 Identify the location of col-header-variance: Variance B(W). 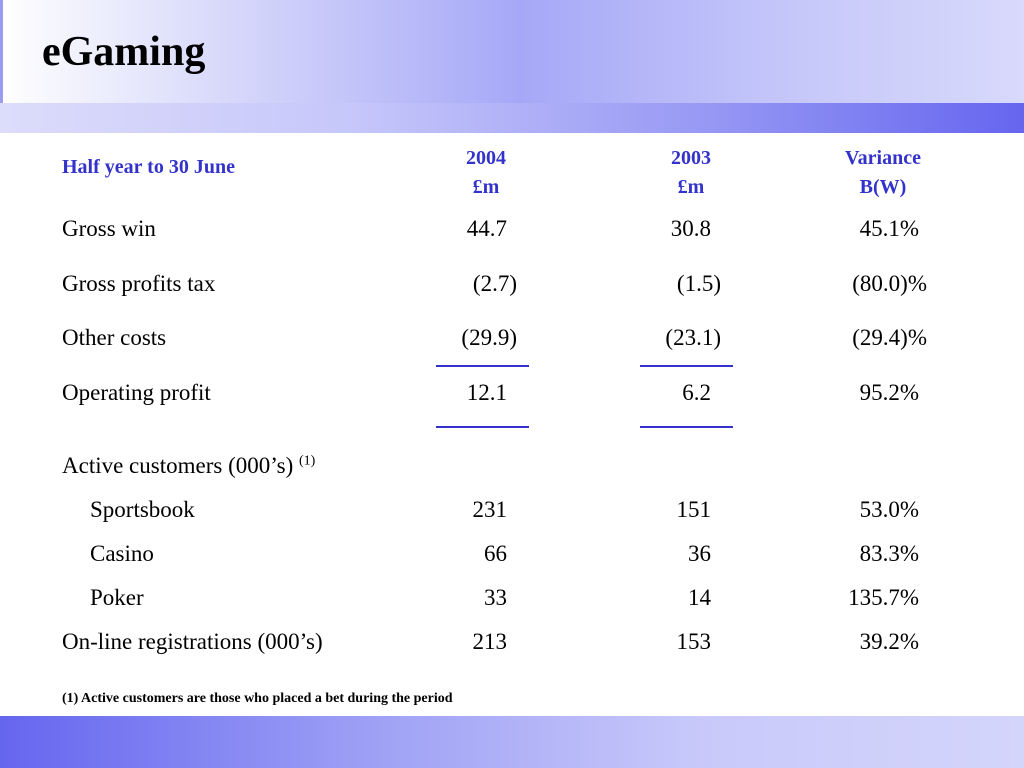
(883, 173).